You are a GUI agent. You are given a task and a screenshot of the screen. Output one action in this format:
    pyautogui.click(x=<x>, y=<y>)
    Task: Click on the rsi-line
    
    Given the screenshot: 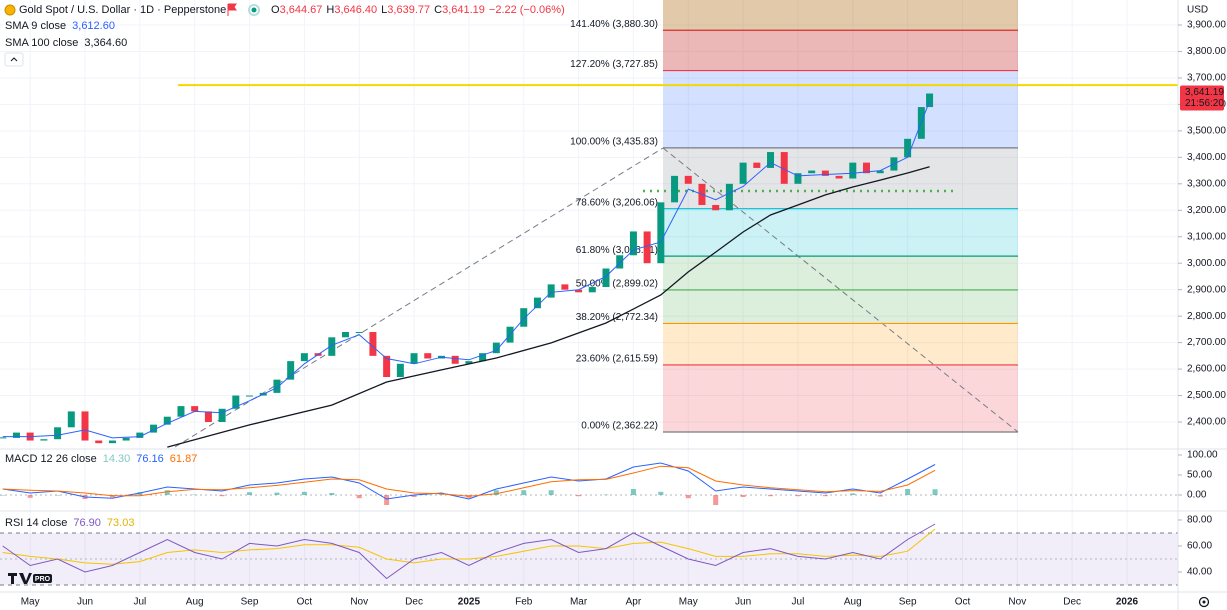 What is the action you would take?
    pyautogui.click(x=469, y=551)
    